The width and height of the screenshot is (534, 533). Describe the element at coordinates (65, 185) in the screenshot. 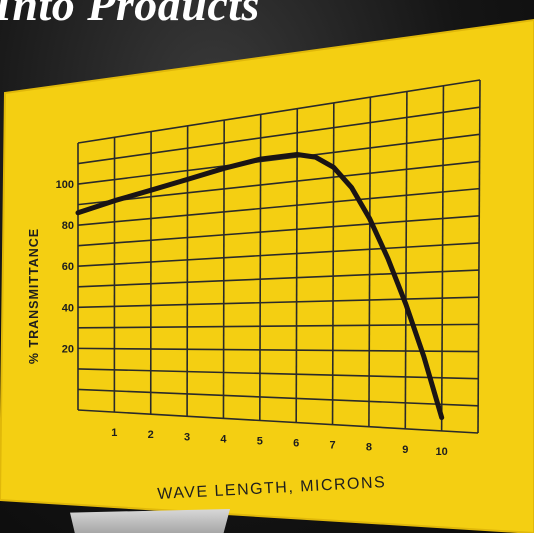

I see `y-tick-label: 100` at that location.